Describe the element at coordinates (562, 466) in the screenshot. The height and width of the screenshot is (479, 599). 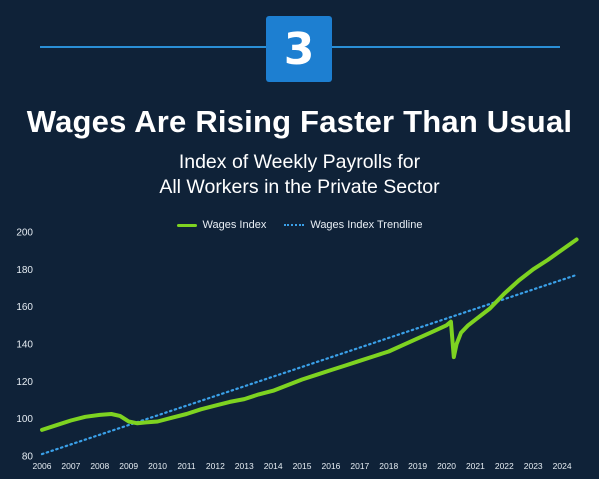
I see `x-tick-label: 2024` at that location.